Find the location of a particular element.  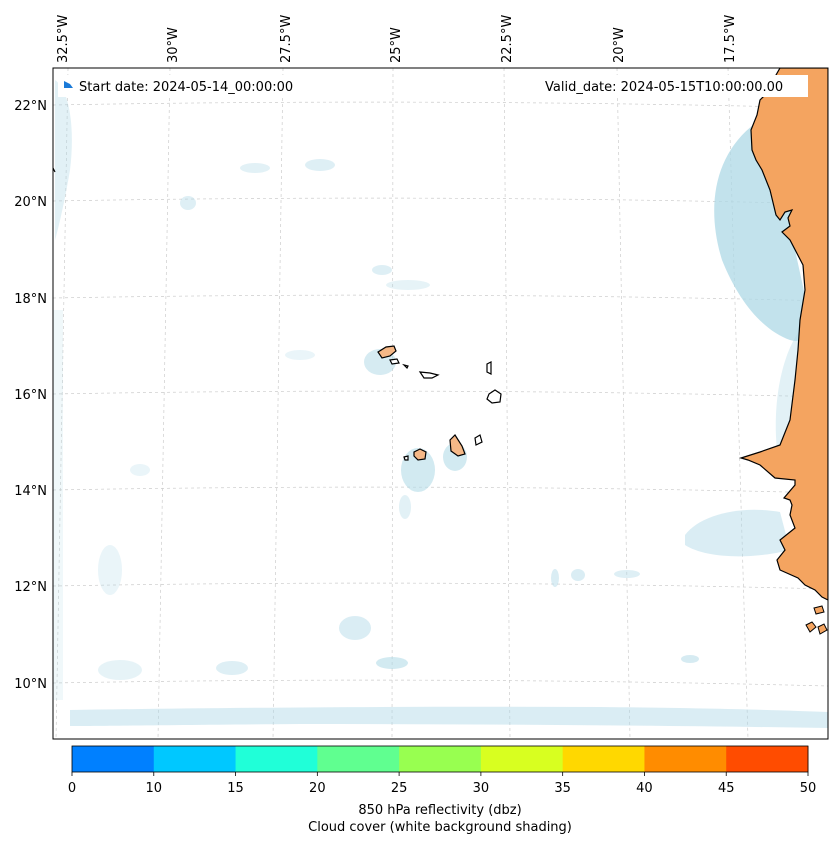

colorbar-tick-label: 30 is located at coordinates (481, 788).